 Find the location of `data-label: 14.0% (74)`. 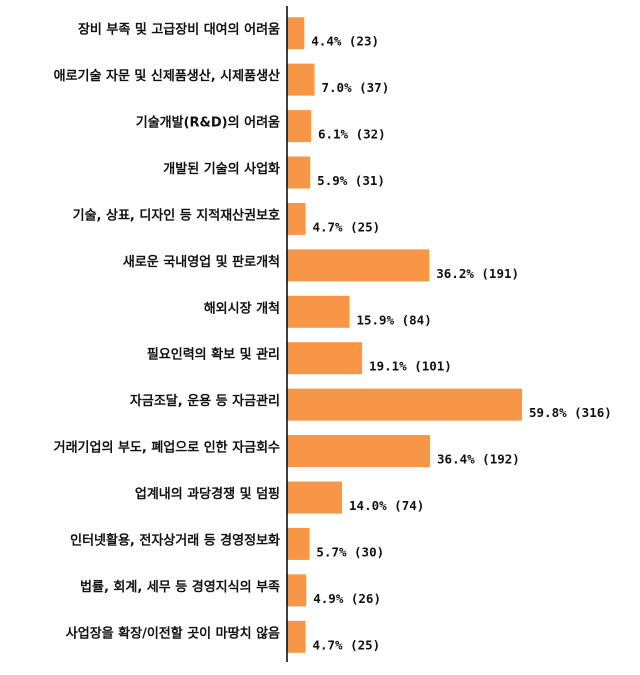

data-label: 14.0% (74) is located at coordinates (386, 505).